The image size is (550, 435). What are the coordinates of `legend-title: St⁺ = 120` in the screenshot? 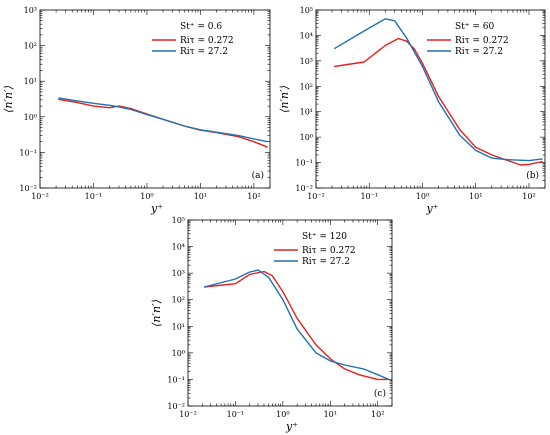 It's located at (324, 237).